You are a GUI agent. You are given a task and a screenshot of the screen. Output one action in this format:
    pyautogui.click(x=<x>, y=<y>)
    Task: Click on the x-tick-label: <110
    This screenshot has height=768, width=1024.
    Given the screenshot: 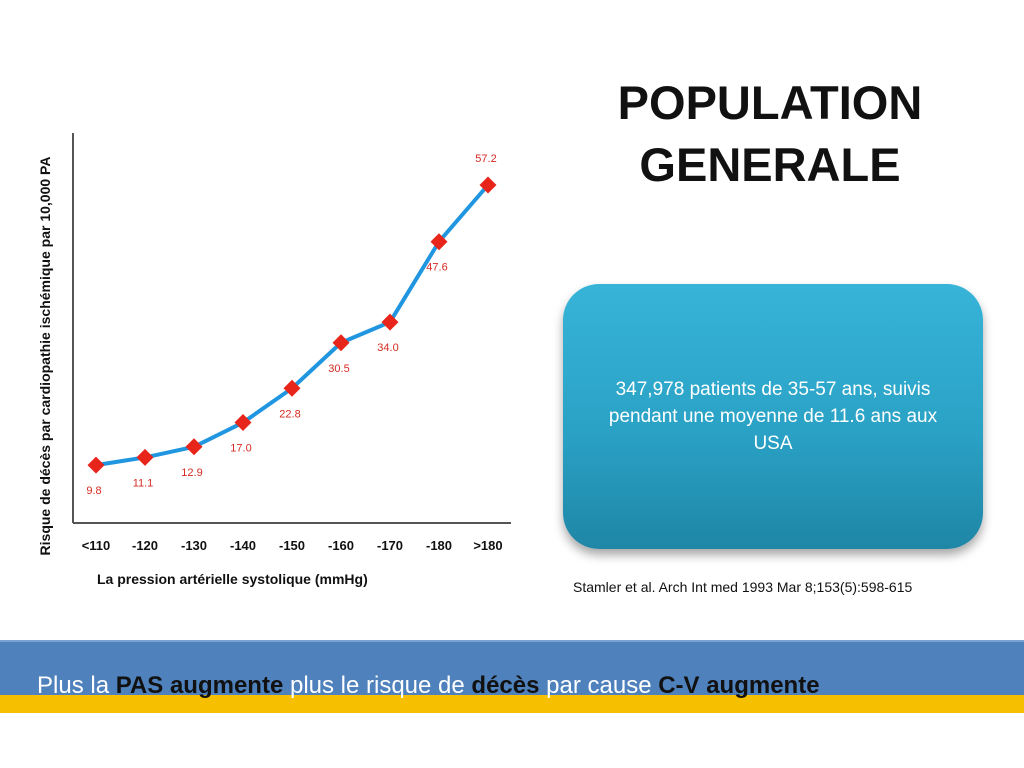 What is the action you would take?
    pyautogui.click(x=96, y=545)
    